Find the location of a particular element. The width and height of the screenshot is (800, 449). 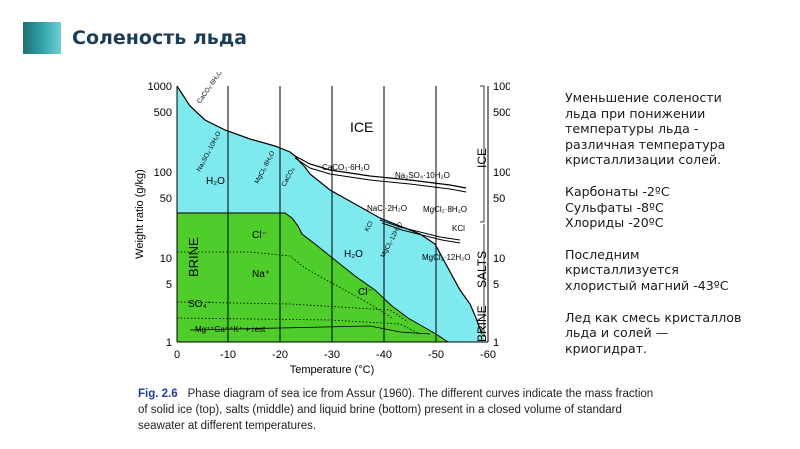

brine-label: BRINE is located at coordinates (193, 257).